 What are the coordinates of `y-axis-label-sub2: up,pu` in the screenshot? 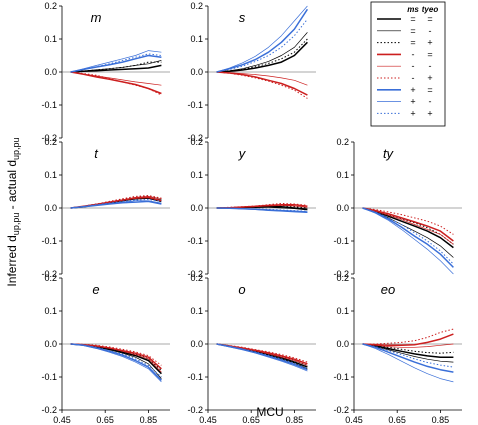 It's located at (16, 148).